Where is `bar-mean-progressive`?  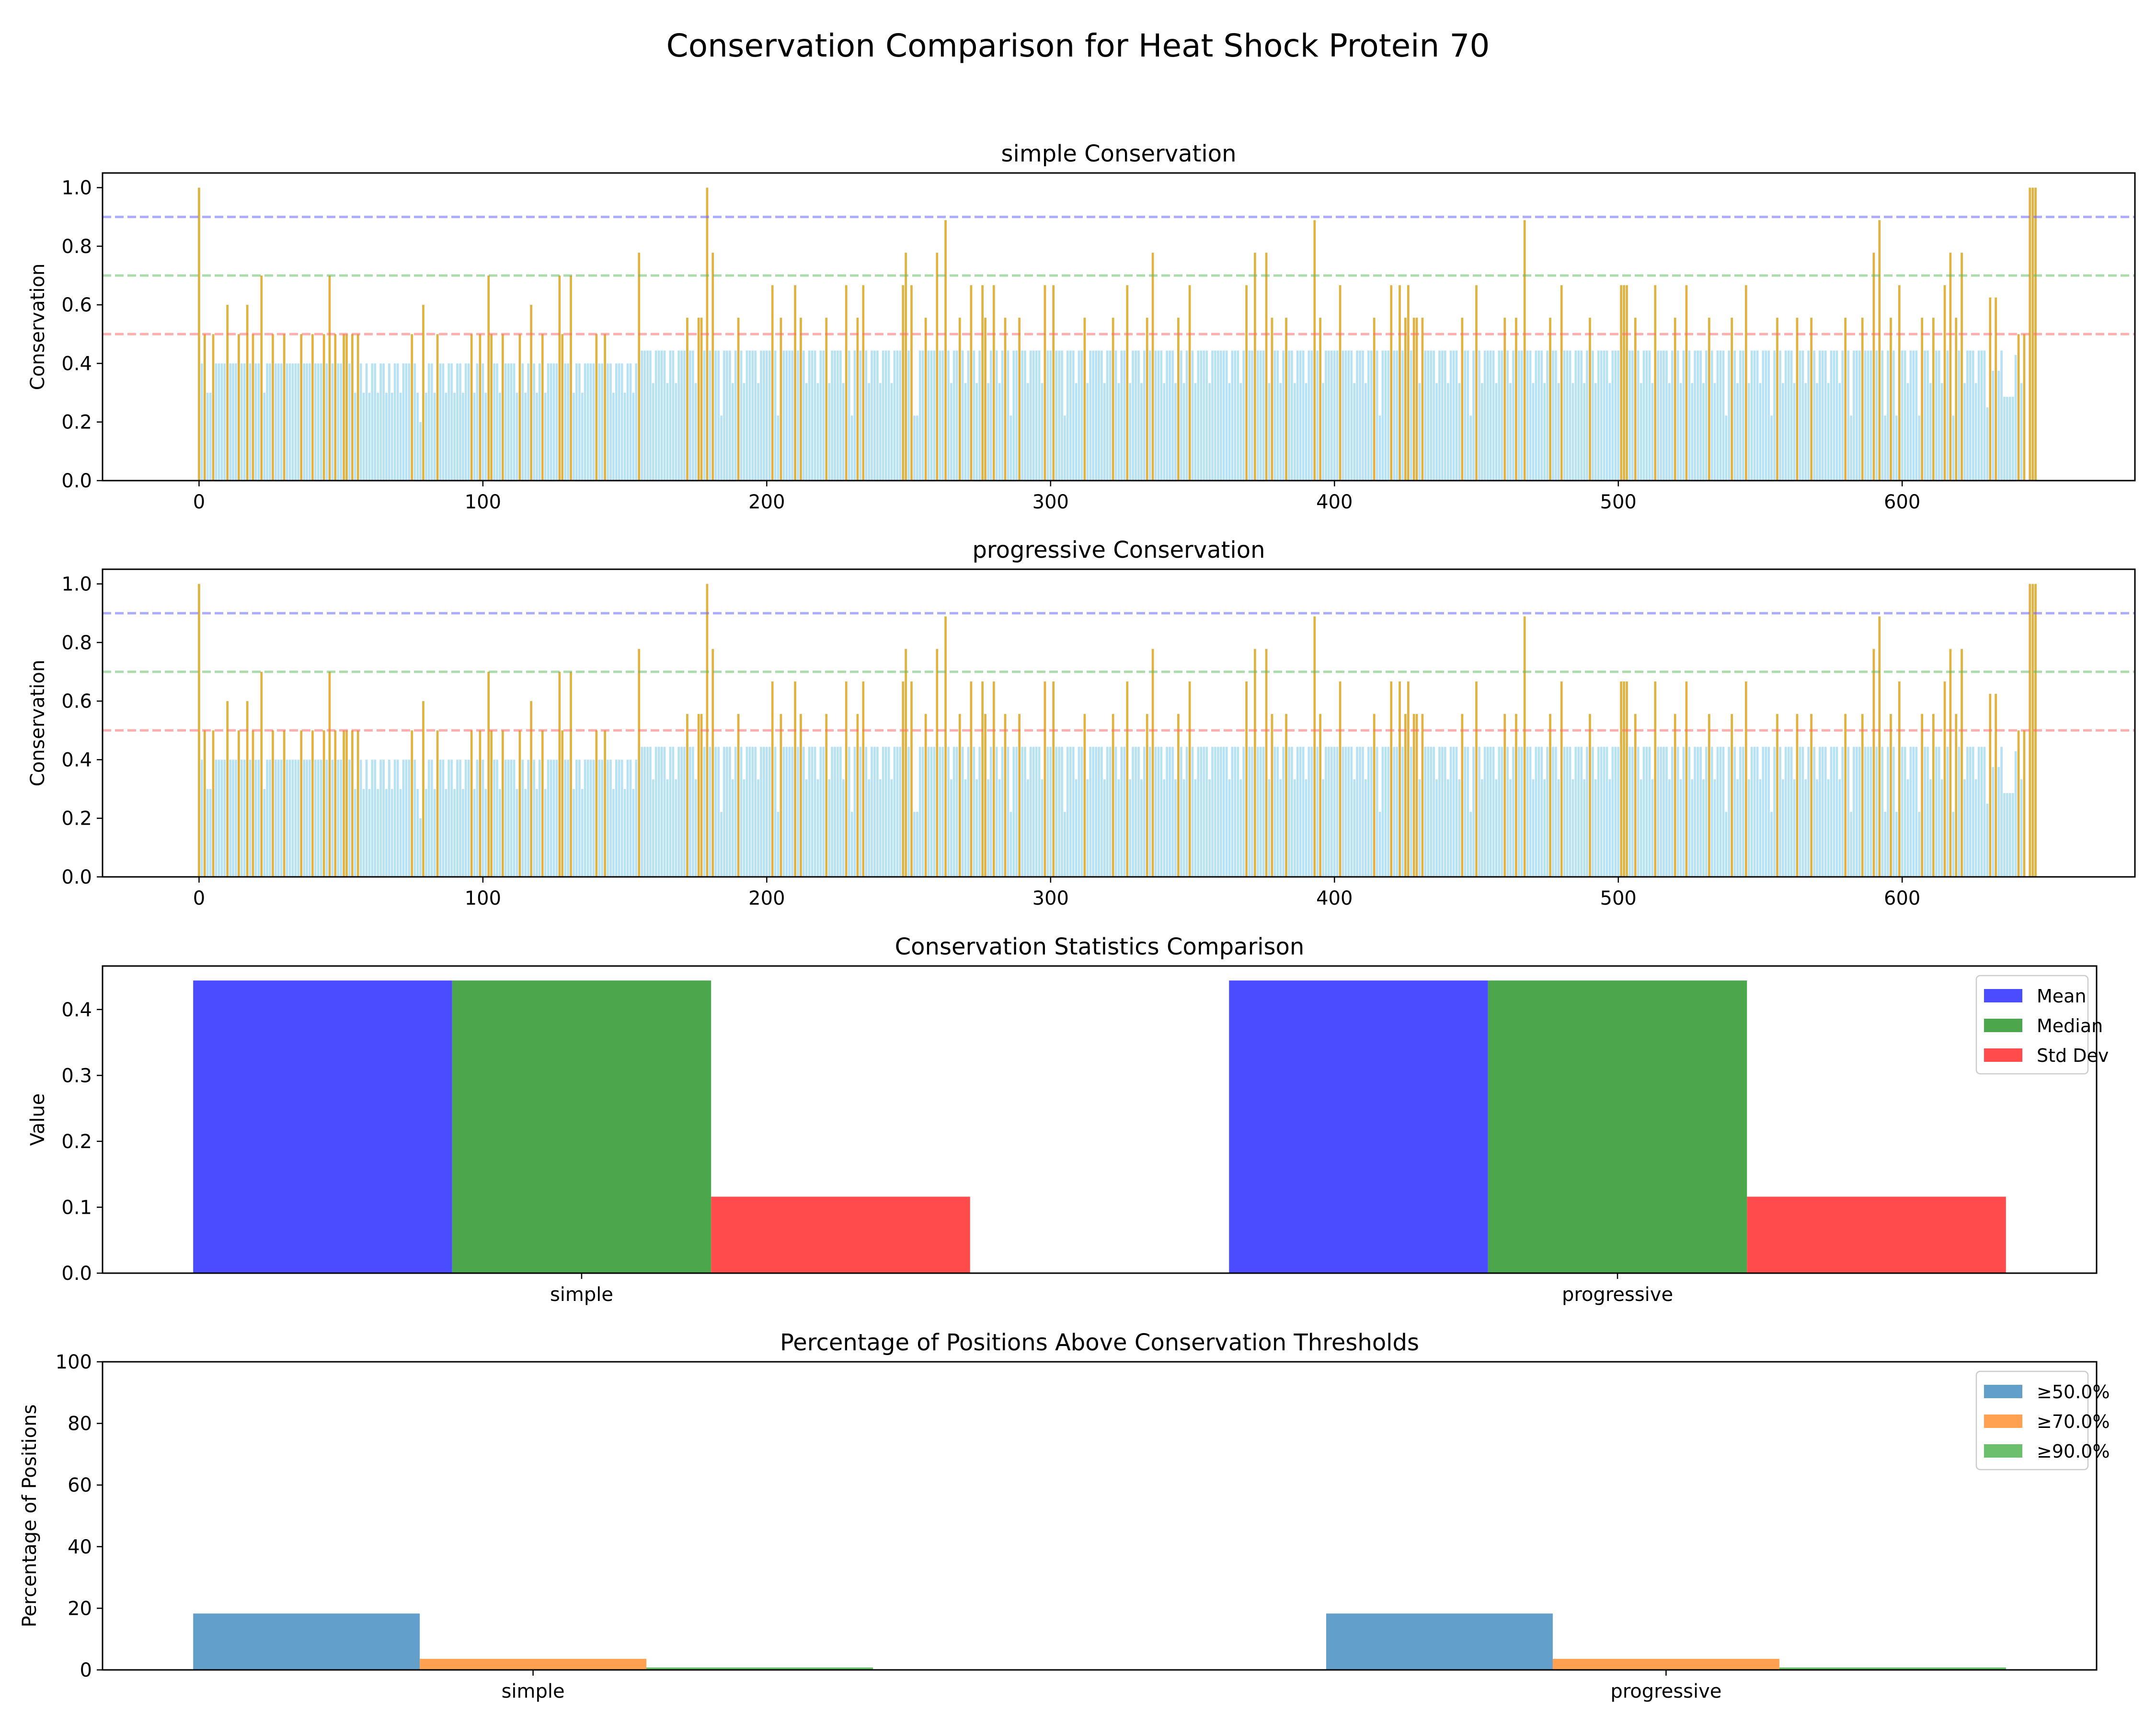
bar-mean-progressive is located at coordinates (1358, 1126).